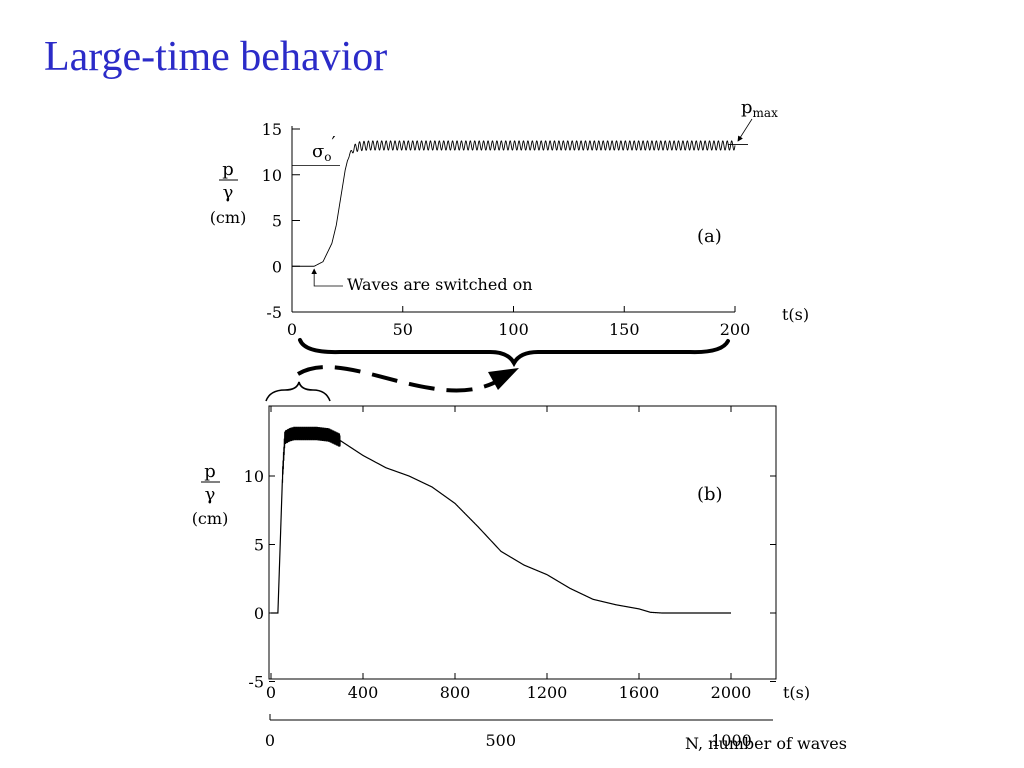 The width and height of the screenshot is (1024, 768). Describe the element at coordinates (296, 220) in the screenshot. I see `chart-a-y-ticks` at that location.